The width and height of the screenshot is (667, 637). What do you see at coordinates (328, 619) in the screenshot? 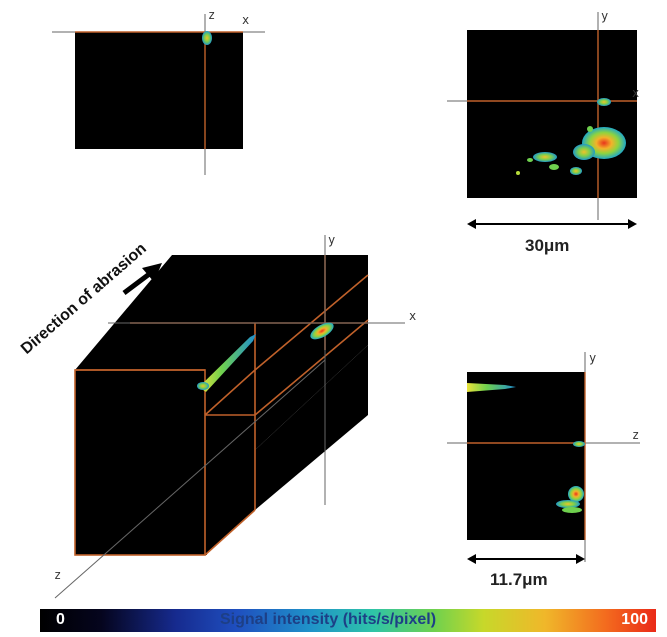
I see `colorbar-title: Signal intensity (hits/s/pixel)` at bounding box center [328, 619].